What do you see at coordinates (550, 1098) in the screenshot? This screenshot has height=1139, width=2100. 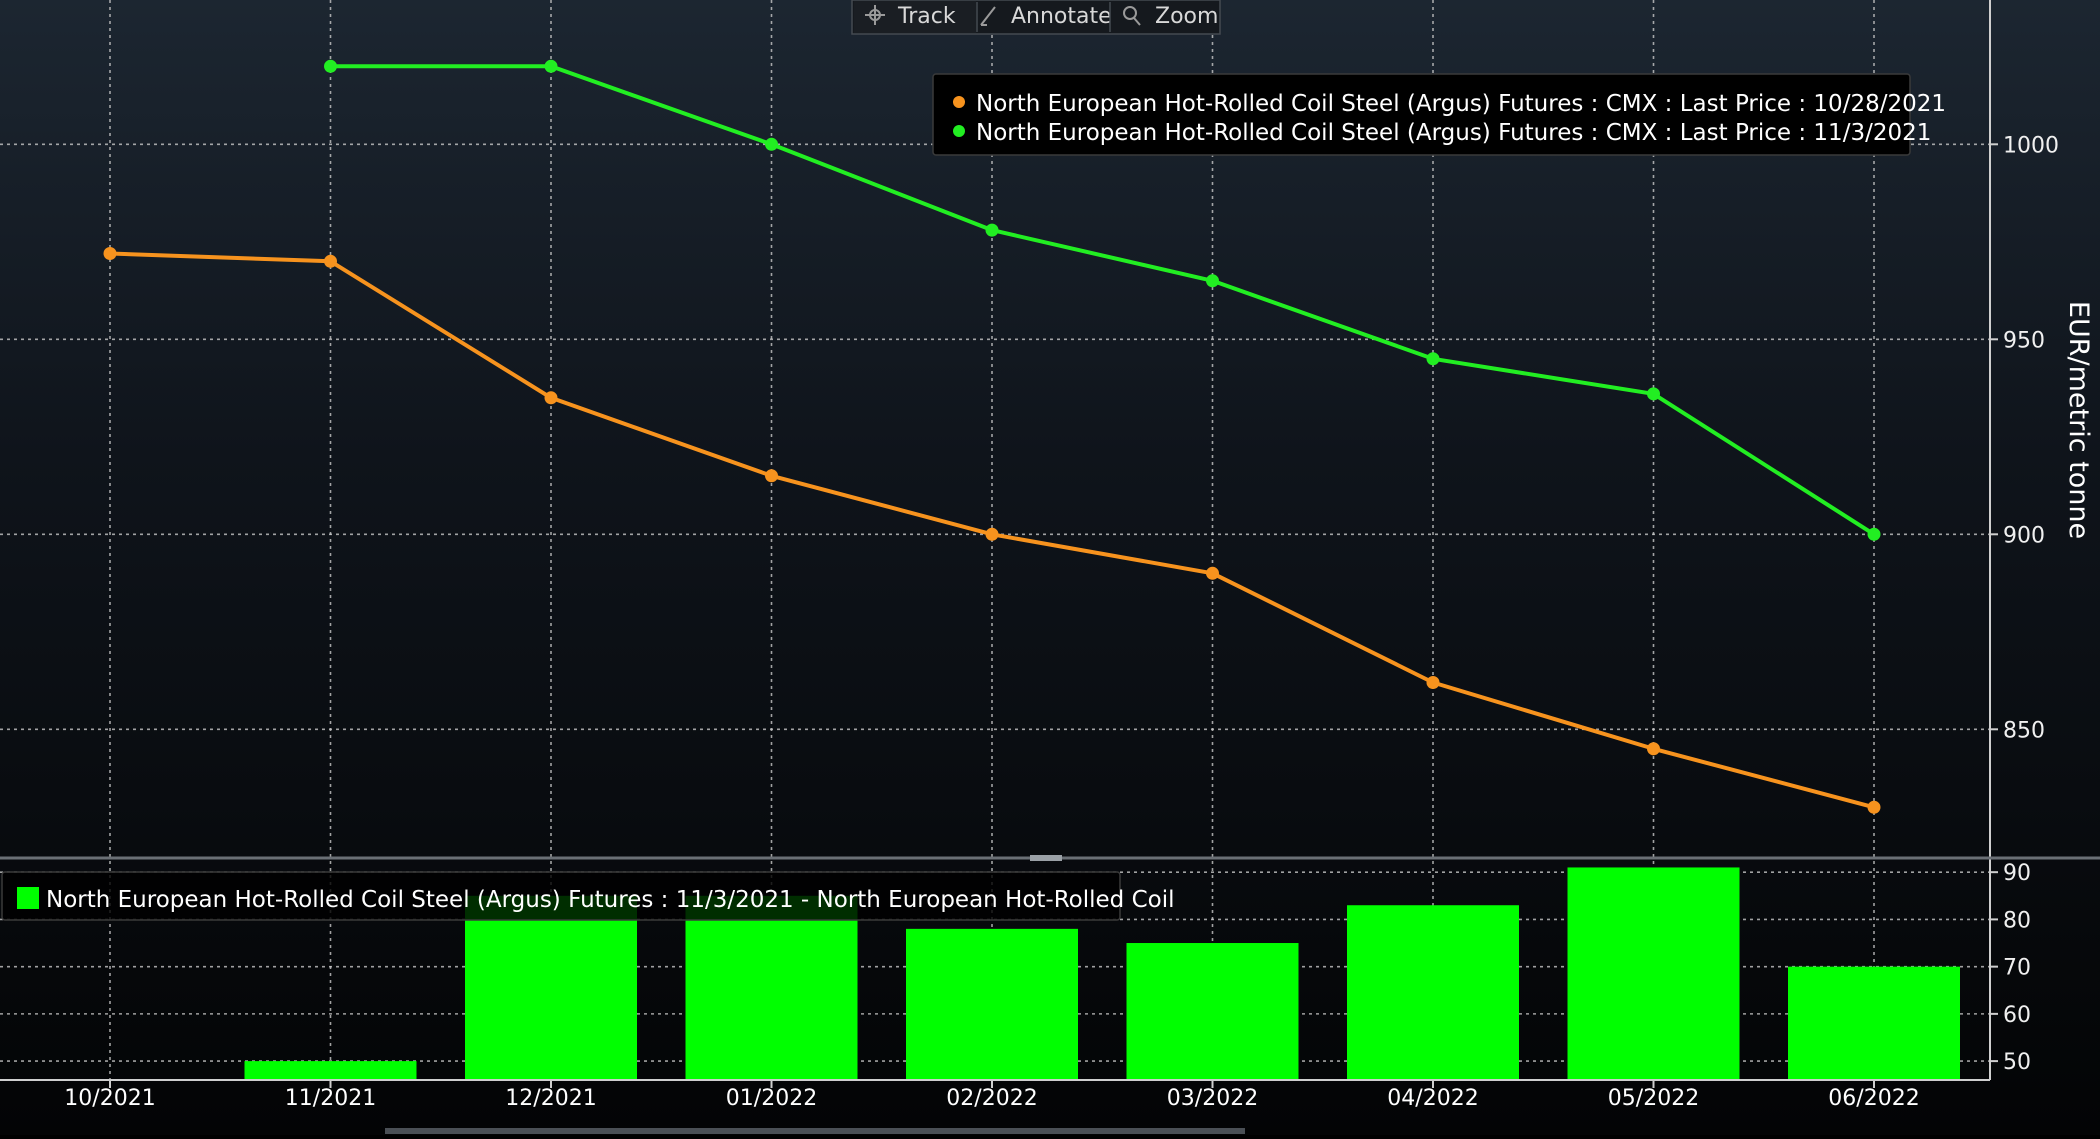 I see `x-tick-label: 12/2021` at bounding box center [550, 1098].